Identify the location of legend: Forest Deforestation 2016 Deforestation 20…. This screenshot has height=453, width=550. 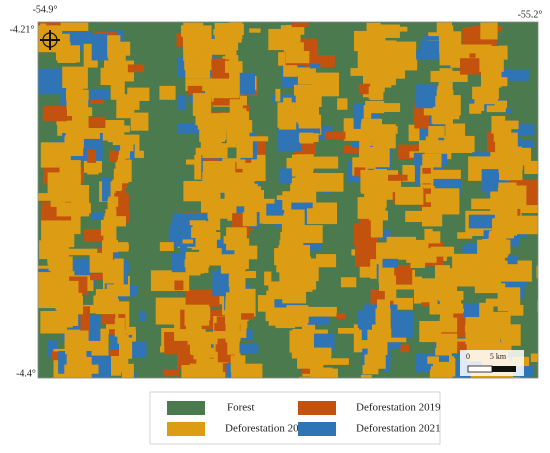
(304, 418).